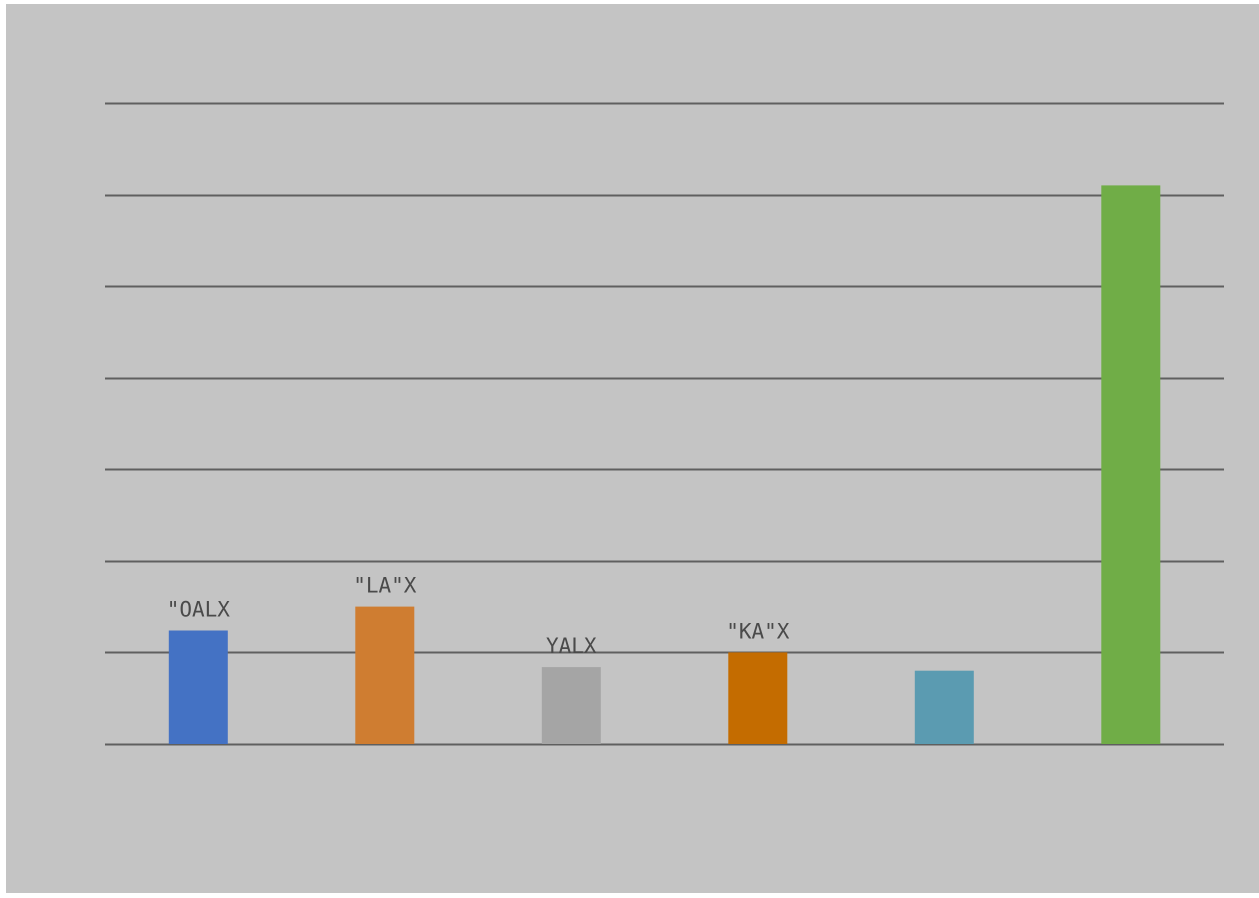  Describe the element at coordinates (478, 616) in the screenshot. I see `data-labels: "OALX "LA"X YALX "KA"X` at that location.